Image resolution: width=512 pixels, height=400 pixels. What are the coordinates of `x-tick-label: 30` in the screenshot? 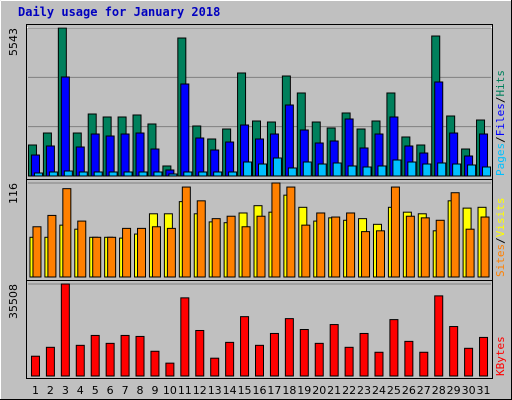 It's located at (469, 390).